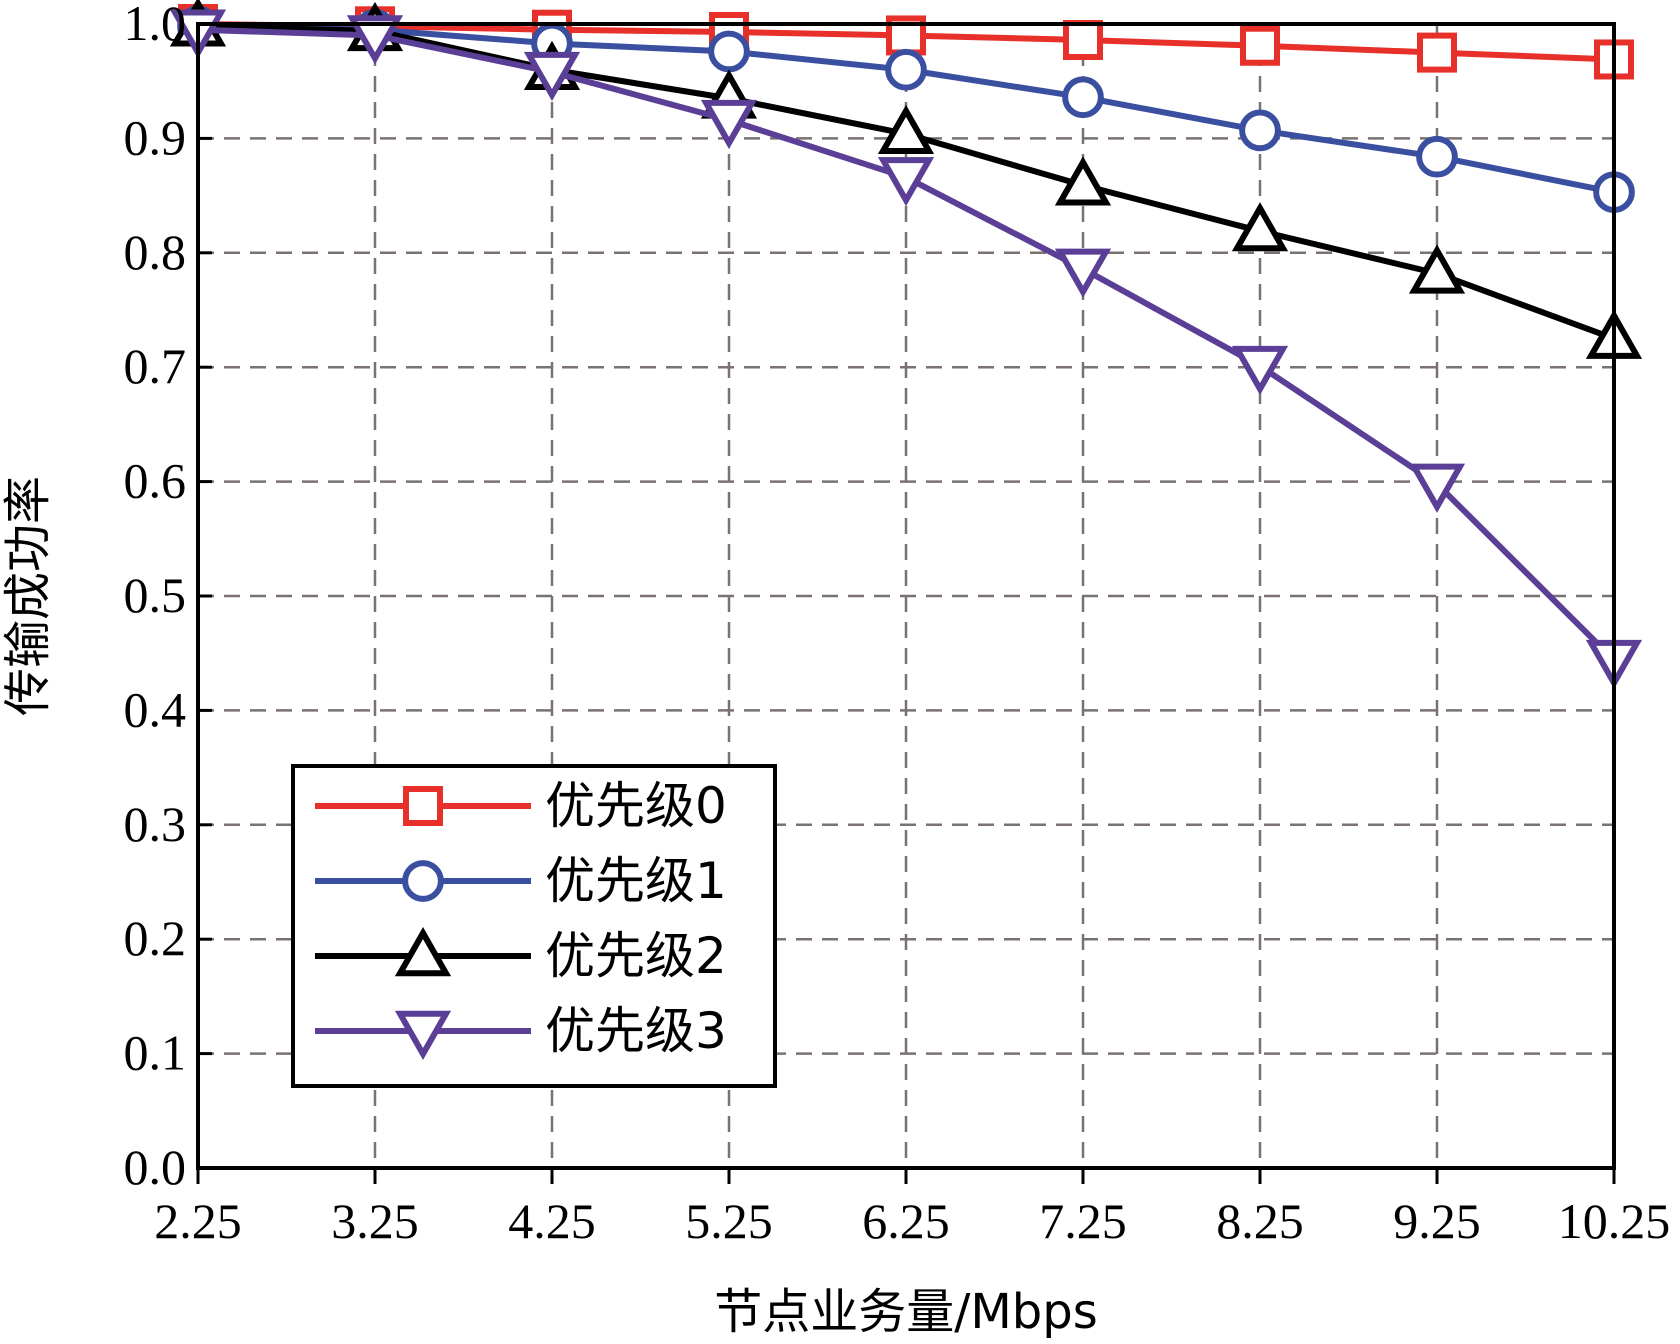 This screenshot has width=1680, height=1344. I want to click on legend: 优先级0 优先级1 优先级2 优先级3, so click(534, 926).